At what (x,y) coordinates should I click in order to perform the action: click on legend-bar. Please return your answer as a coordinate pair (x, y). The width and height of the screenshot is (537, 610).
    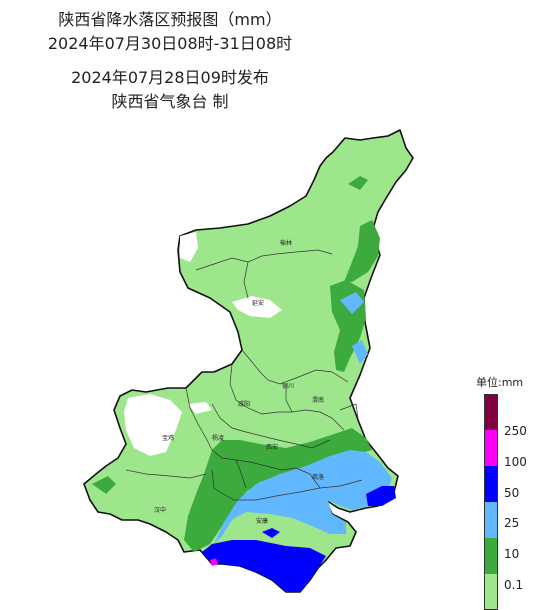
    Looking at the image, I should click on (491, 502).